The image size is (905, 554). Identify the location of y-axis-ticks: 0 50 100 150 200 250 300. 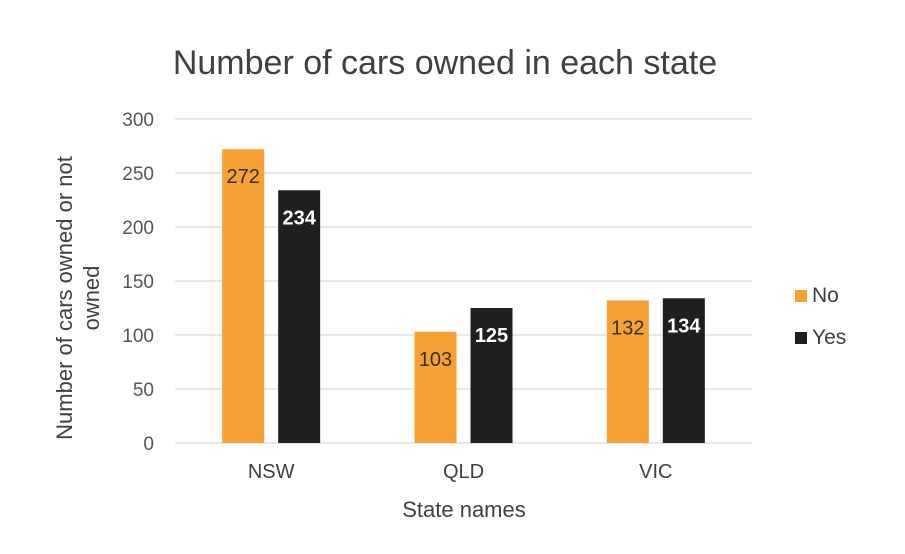
(138, 282).